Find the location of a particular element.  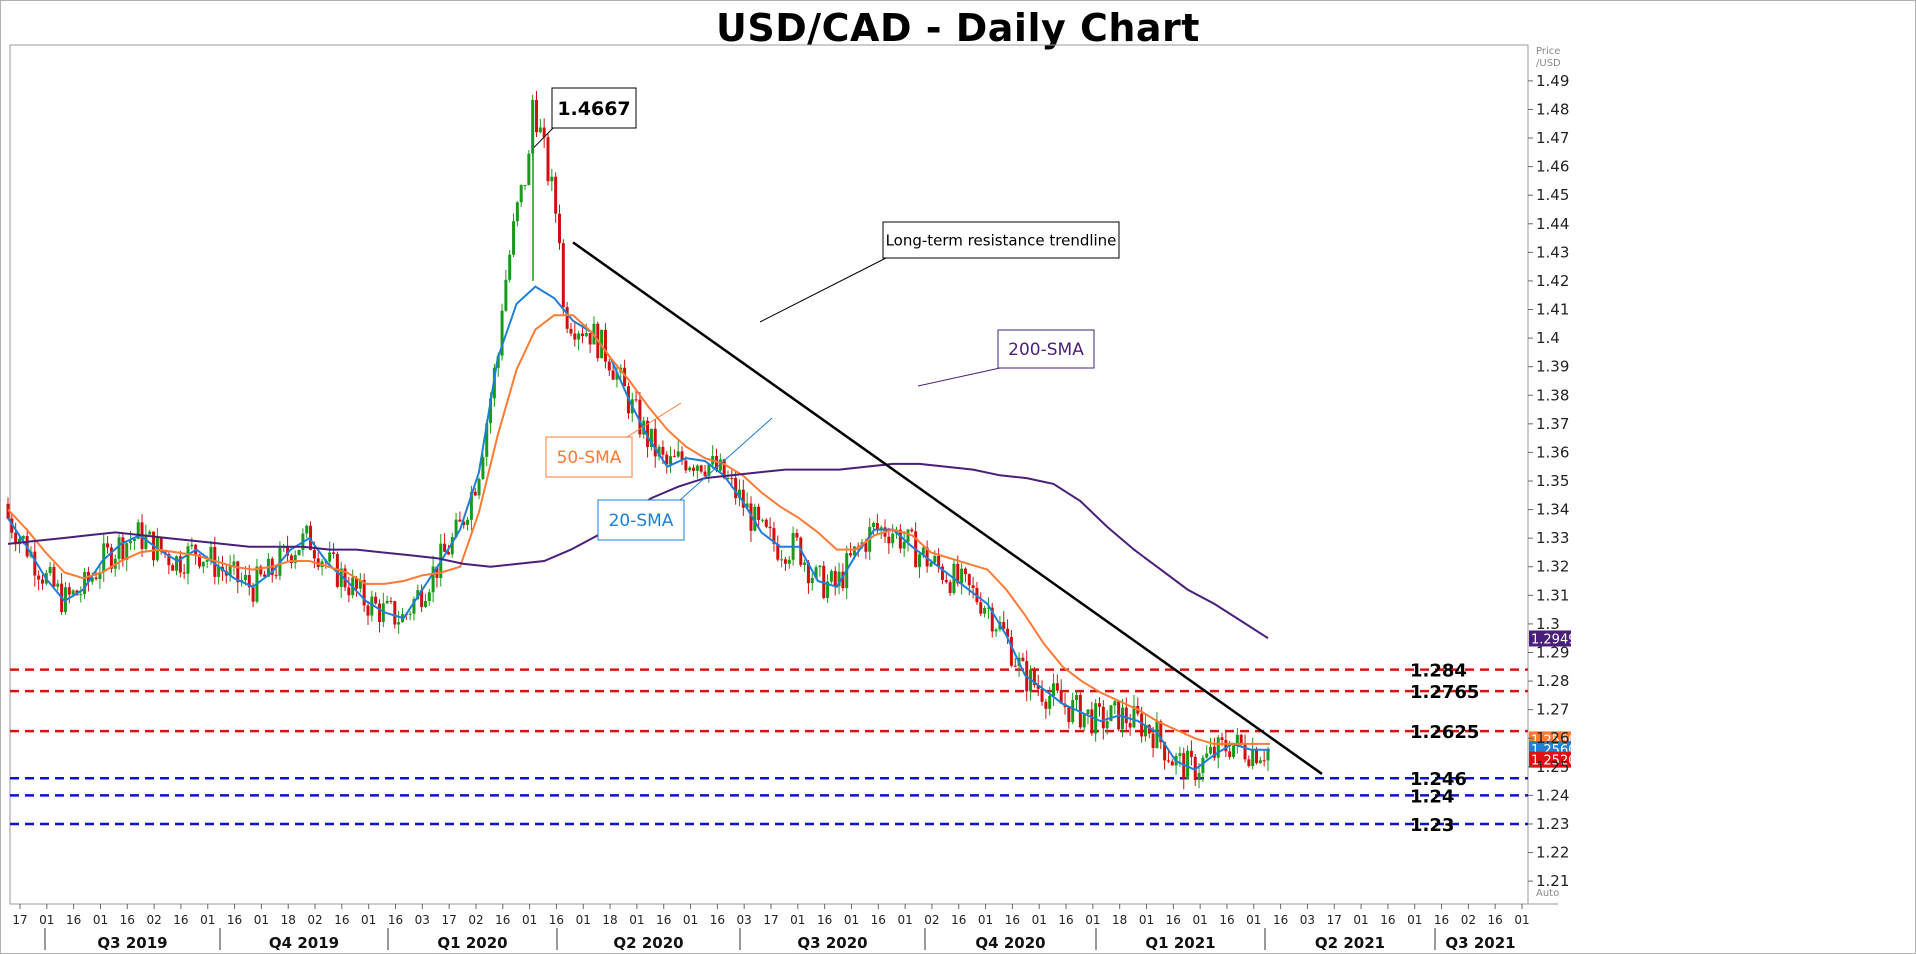

quarter-label: Q4 2020 is located at coordinates (1010, 943).